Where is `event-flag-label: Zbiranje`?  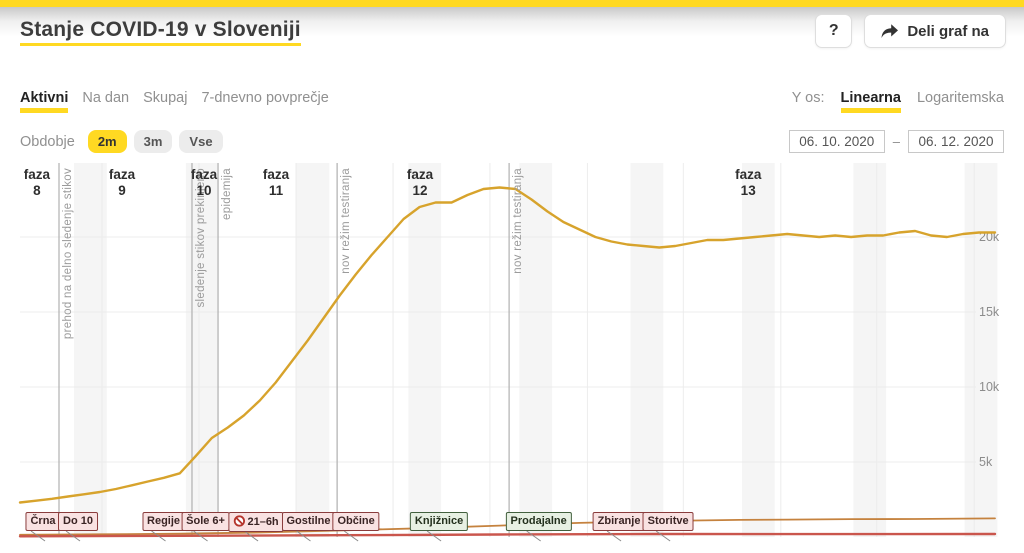
event-flag-label: Zbiranje is located at coordinates (619, 521).